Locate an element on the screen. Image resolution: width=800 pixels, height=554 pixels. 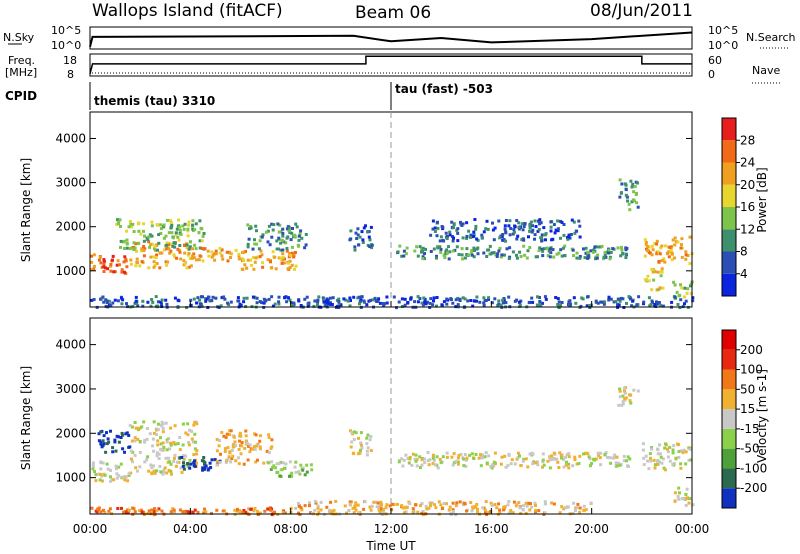
power-colorbar-tick-label: 24 is located at coordinates (747, 163).